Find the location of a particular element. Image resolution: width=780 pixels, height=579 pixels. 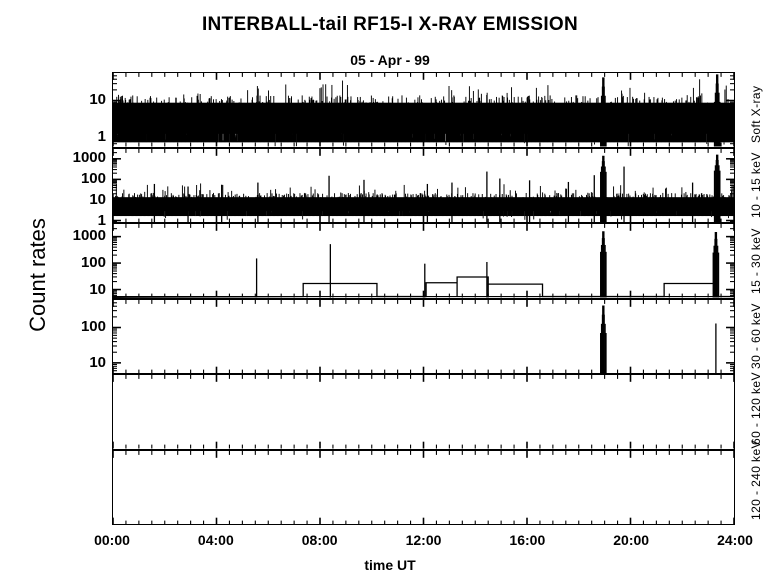

panel-15-30-kev is located at coordinates (423, 261).